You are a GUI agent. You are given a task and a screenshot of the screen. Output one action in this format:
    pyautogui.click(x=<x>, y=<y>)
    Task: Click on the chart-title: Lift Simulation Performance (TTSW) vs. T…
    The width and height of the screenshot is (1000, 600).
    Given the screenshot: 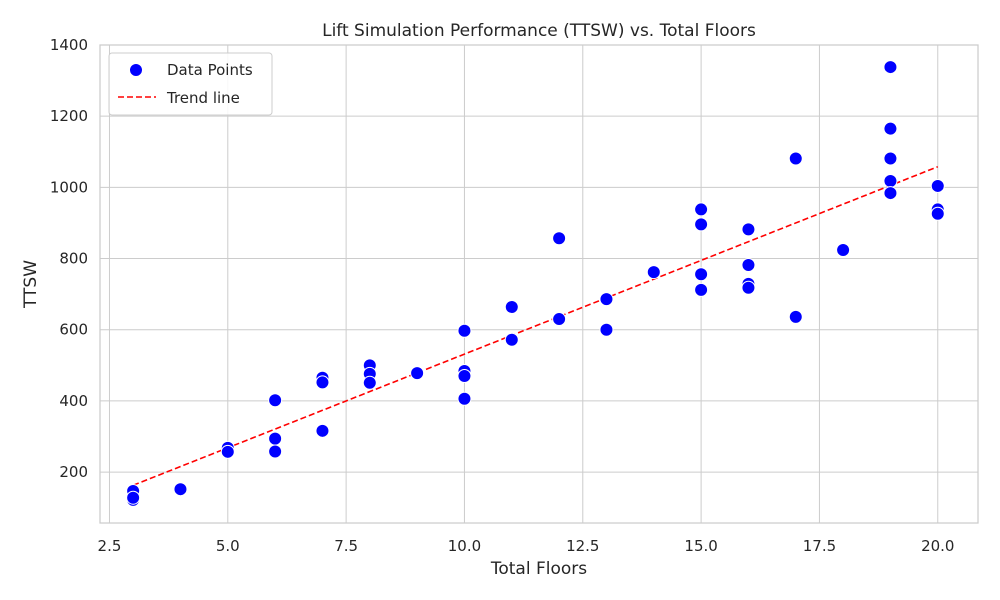 What is the action you would take?
    pyautogui.click(x=539, y=31)
    